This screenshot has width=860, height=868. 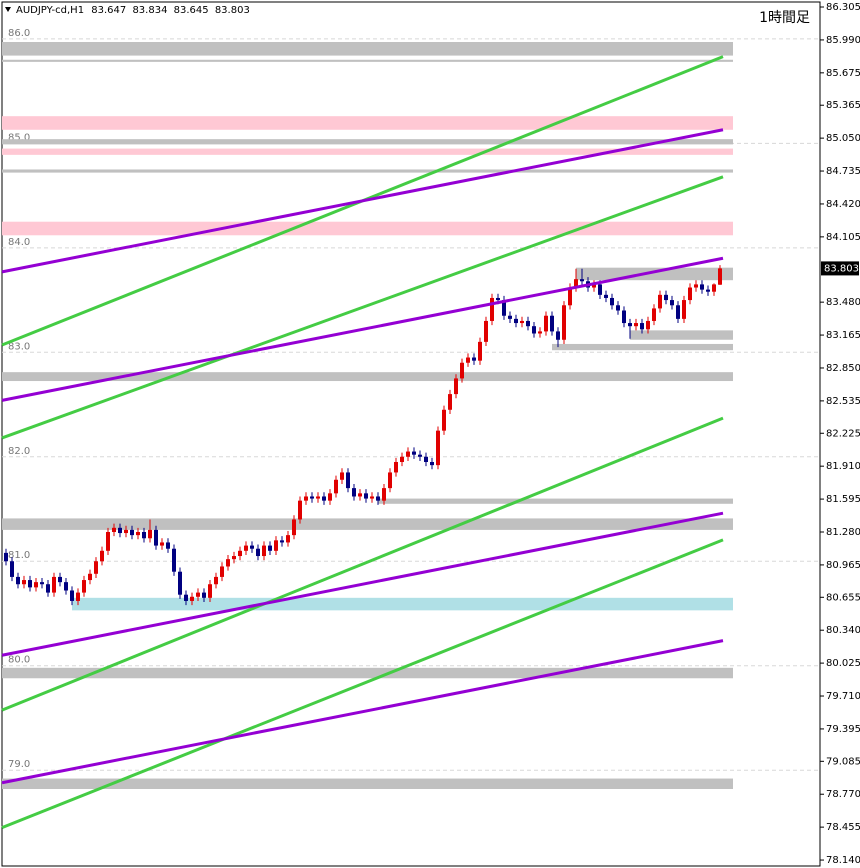 I want to click on y-tick-label: 81.595, so click(x=843, y=499).